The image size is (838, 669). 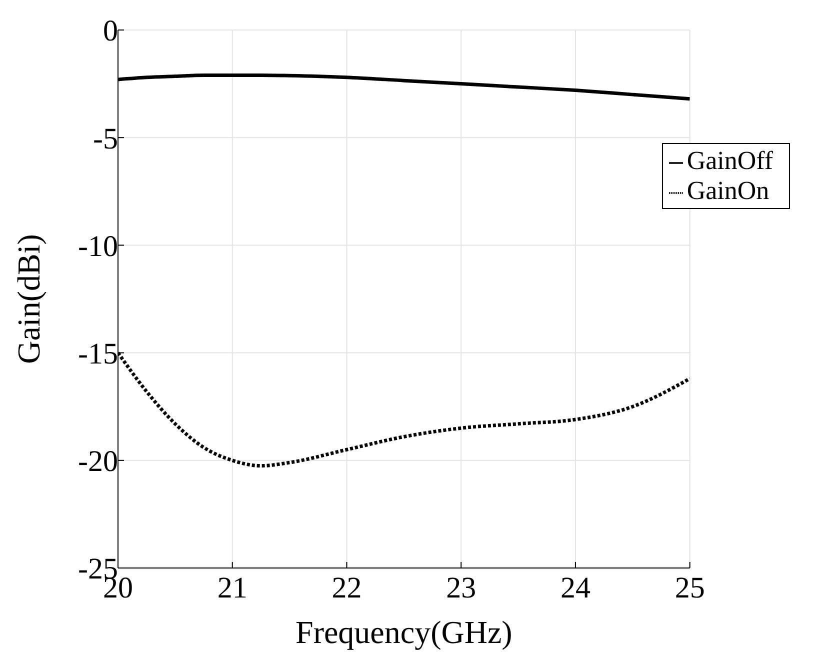 What do you see at coordinates (729, 160) in the screenshot?
I see `legend-label: GainOff` at bounding box center [729, 160].